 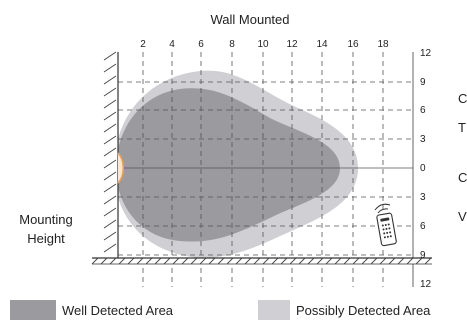 I want to click on clipped-letter: T, so click(x=462, y=127).